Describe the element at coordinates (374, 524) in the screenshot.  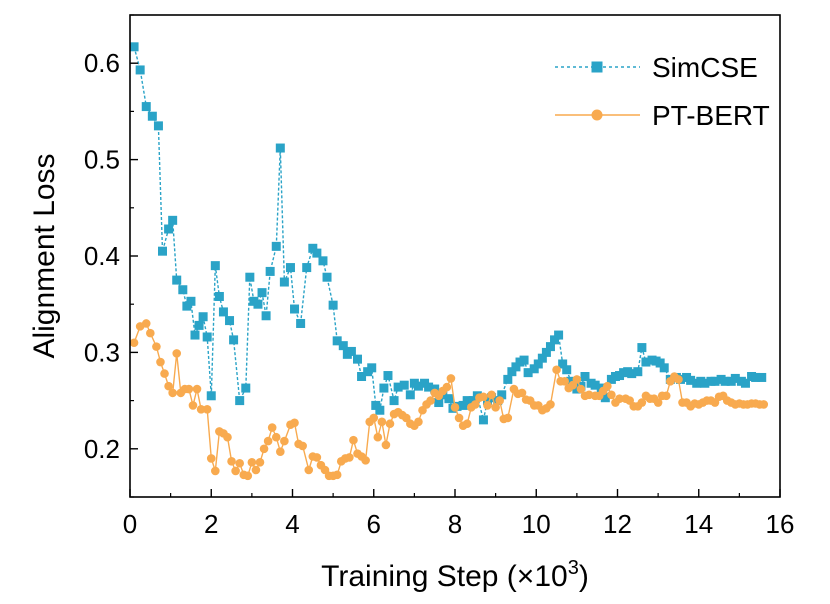
I see `x-tick-label: 6` at that location.